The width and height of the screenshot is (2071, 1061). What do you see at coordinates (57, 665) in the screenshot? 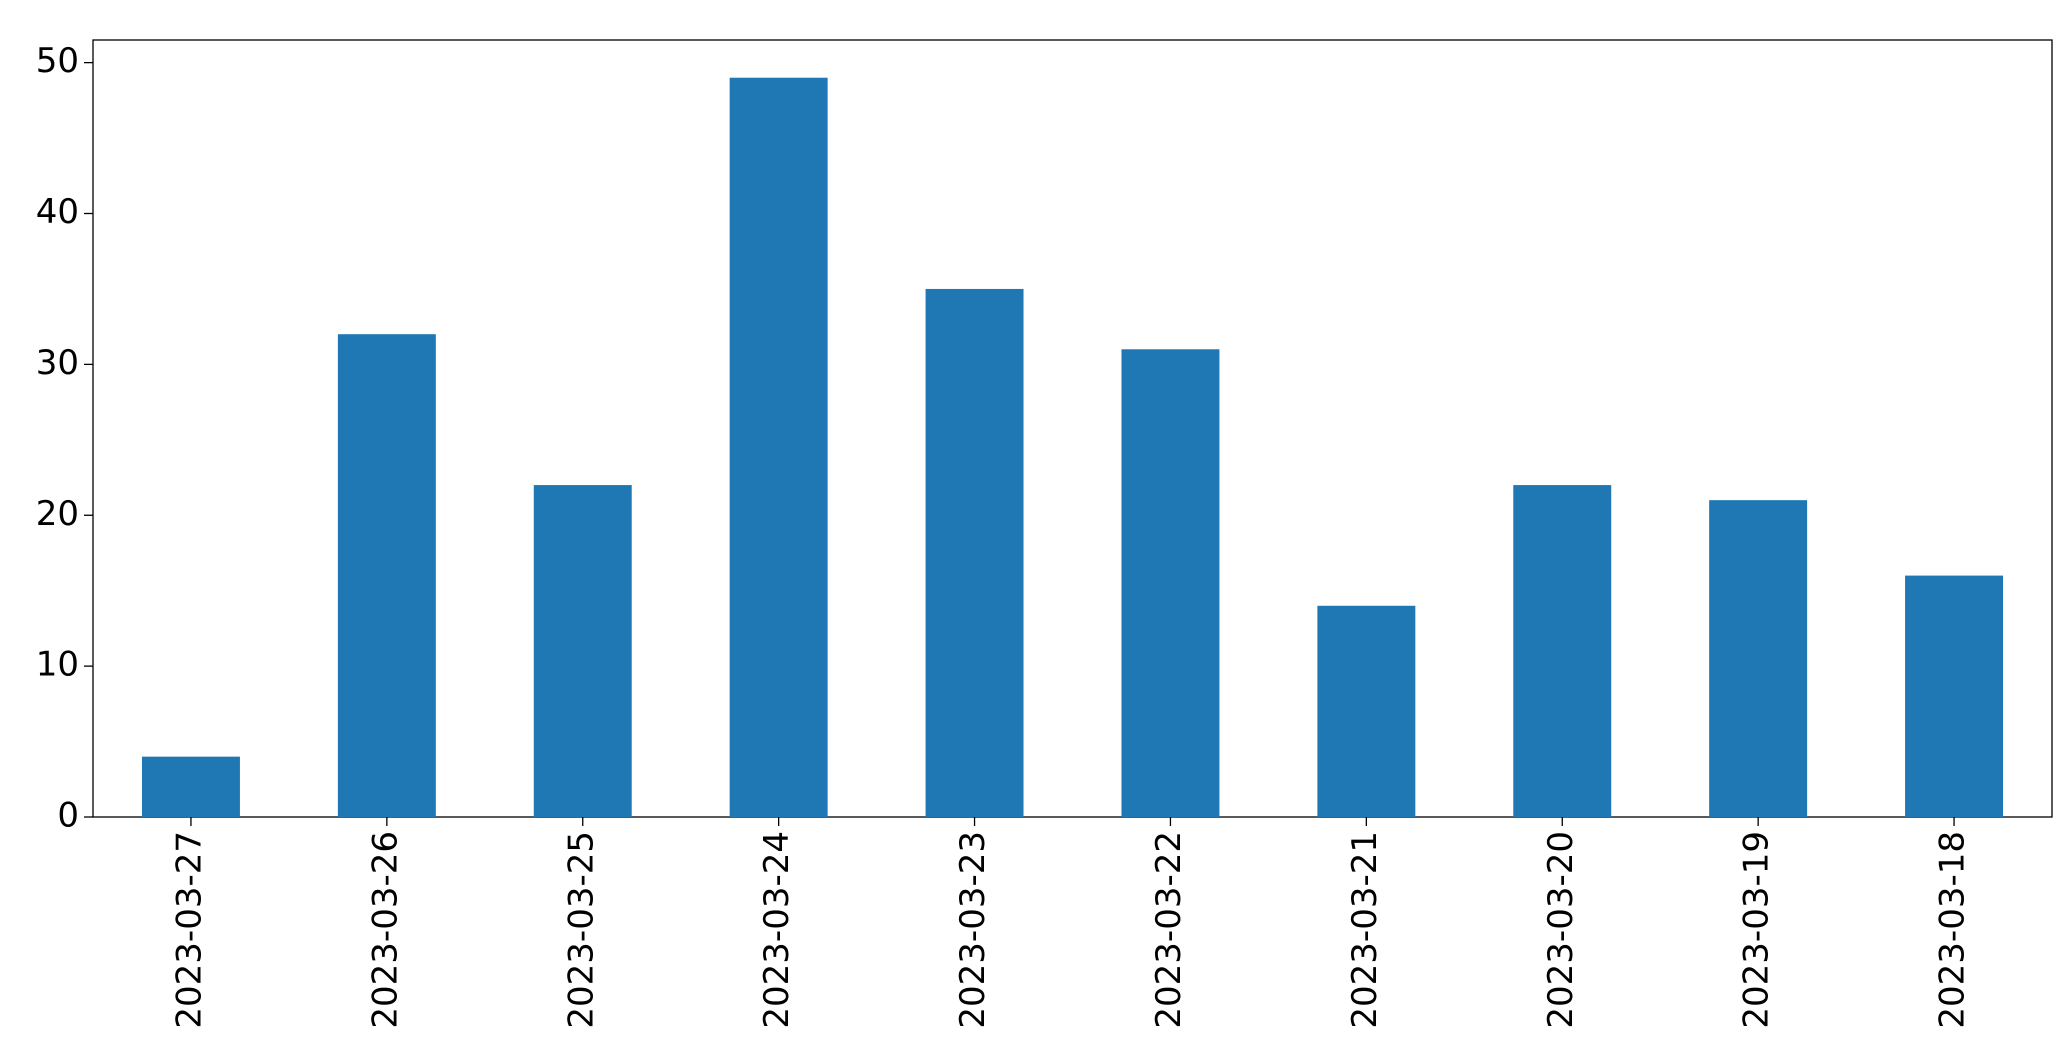
I see `y-tick-label: 10` at bounding box center [57, 665].